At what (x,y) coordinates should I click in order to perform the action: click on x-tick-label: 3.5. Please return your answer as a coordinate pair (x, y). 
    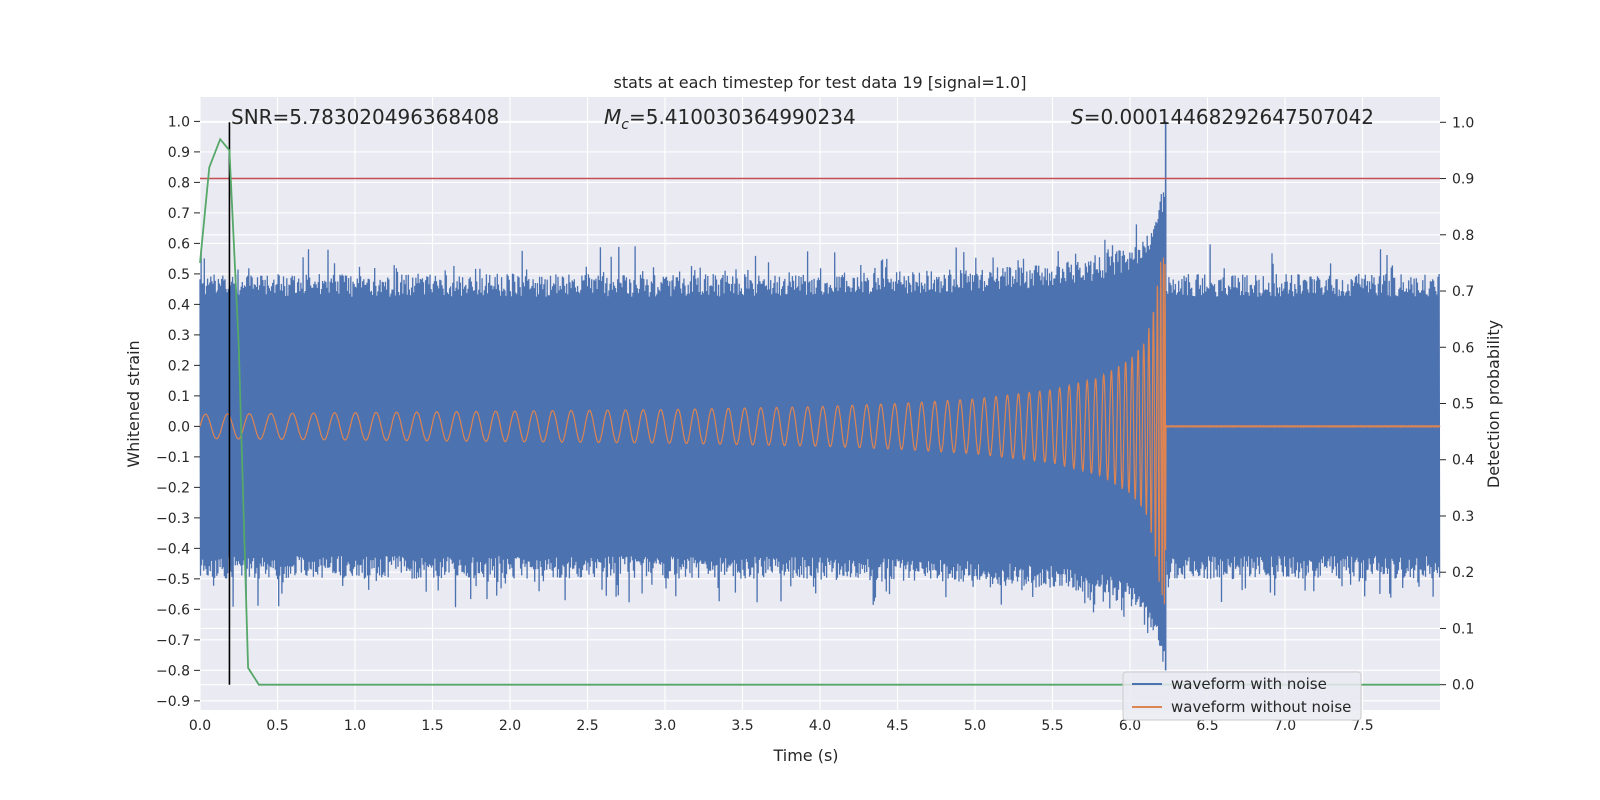
    Looking at the image, I should click on (742, 726).